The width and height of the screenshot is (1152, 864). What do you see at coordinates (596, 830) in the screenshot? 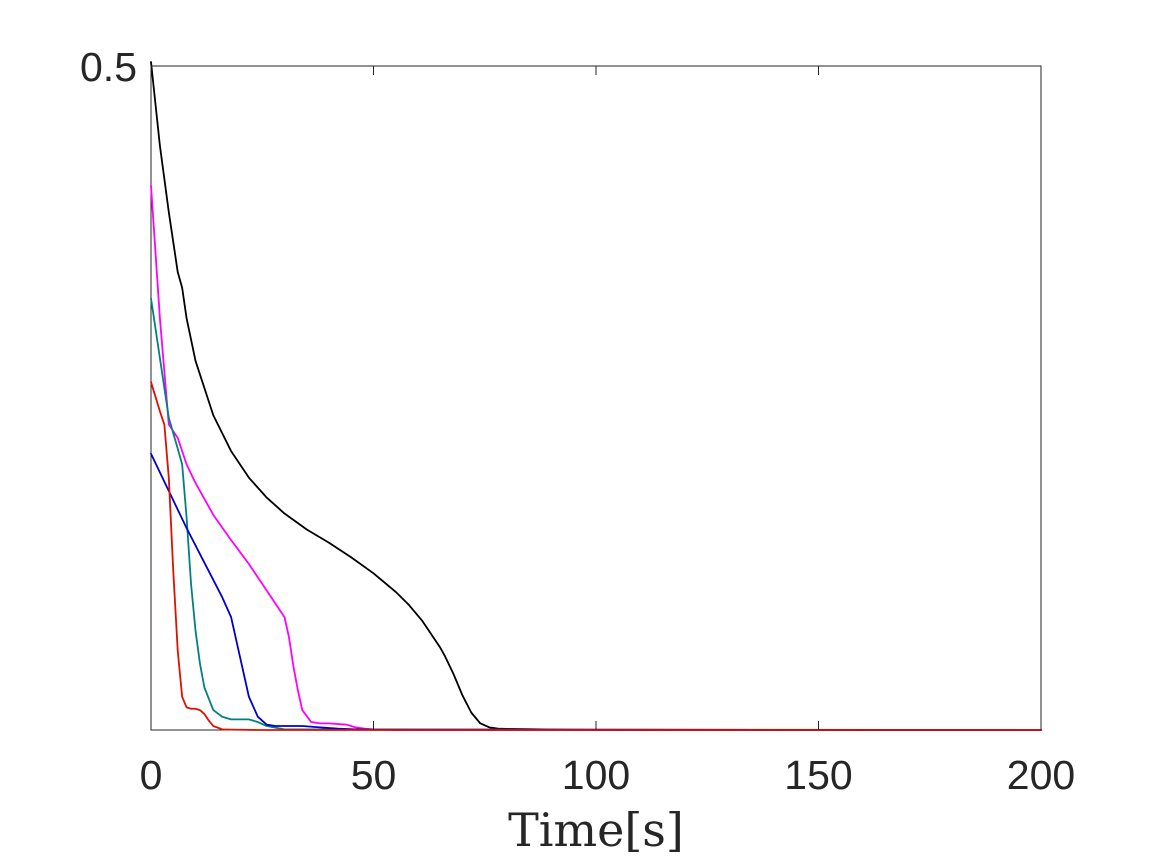
I see `x-axis-title: Time[s]` at bounding box center [596, 830].